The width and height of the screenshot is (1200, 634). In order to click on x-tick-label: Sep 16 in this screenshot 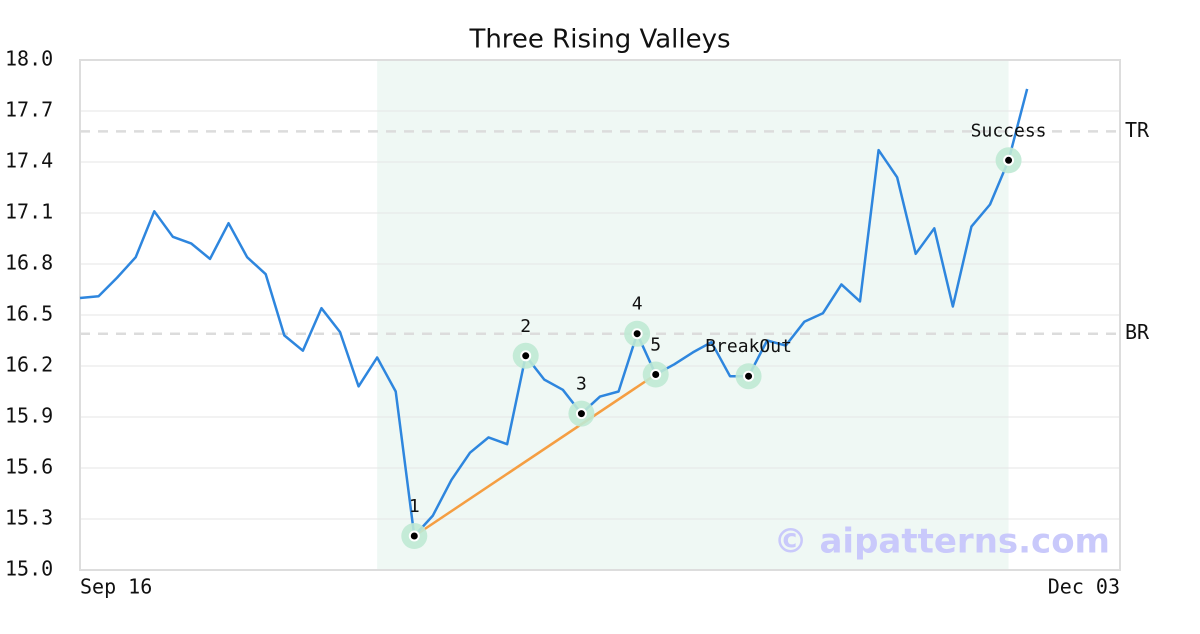, I will do `click(116, 587)`.